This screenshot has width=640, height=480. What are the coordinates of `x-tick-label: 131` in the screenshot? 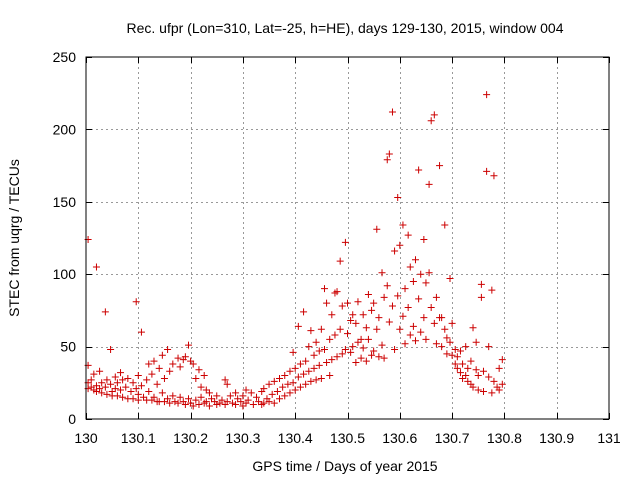 It's located at (609, 438).